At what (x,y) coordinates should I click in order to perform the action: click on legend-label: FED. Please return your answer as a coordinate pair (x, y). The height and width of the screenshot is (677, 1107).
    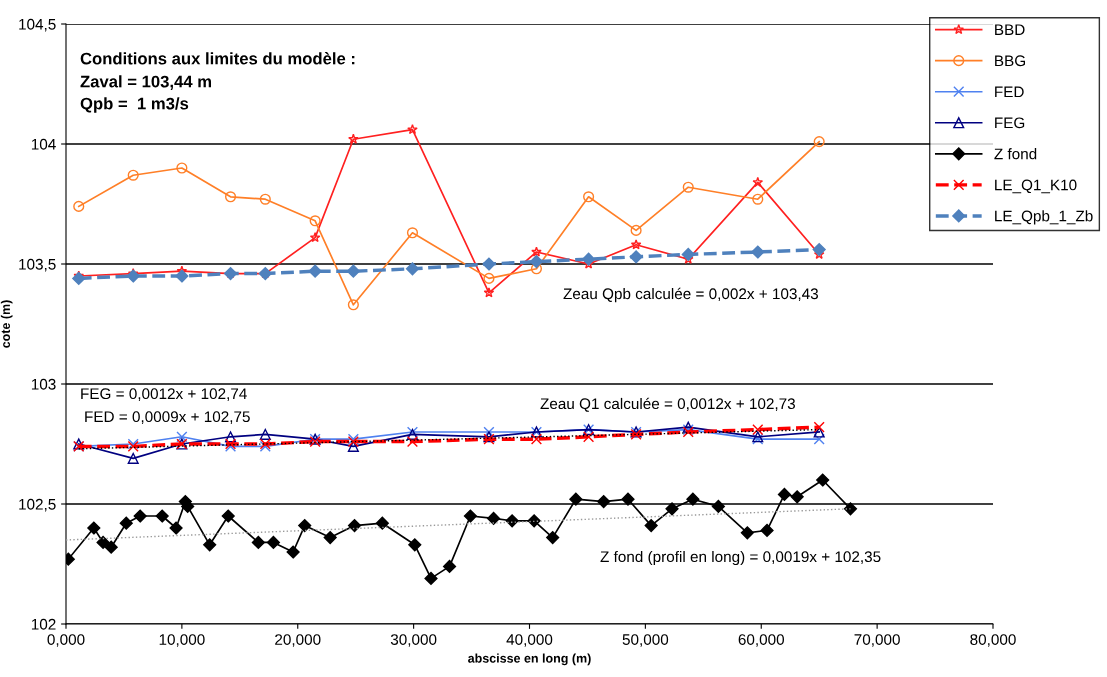
    Looking at the image, I should click on (1009, 92).